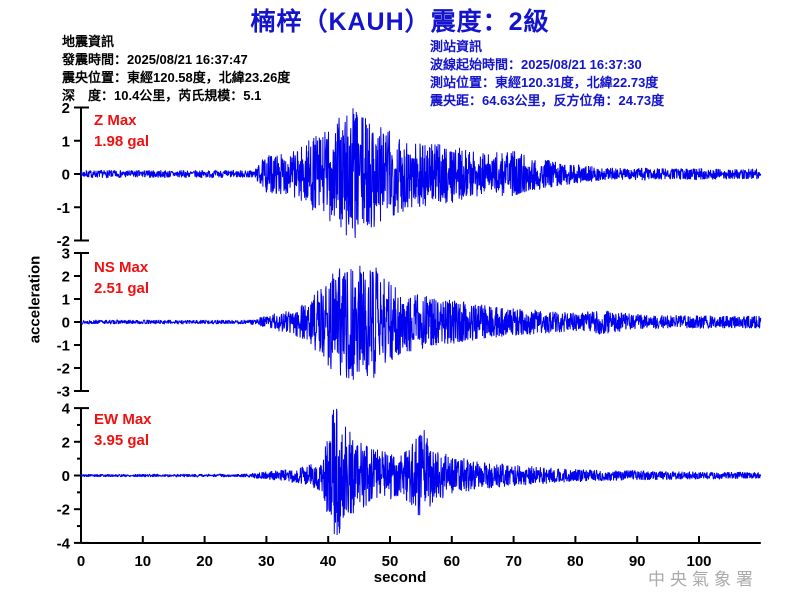 The width and height of the screenshot is (800, 600). I want to click on y-tick-label: 4, so click(66, 409).